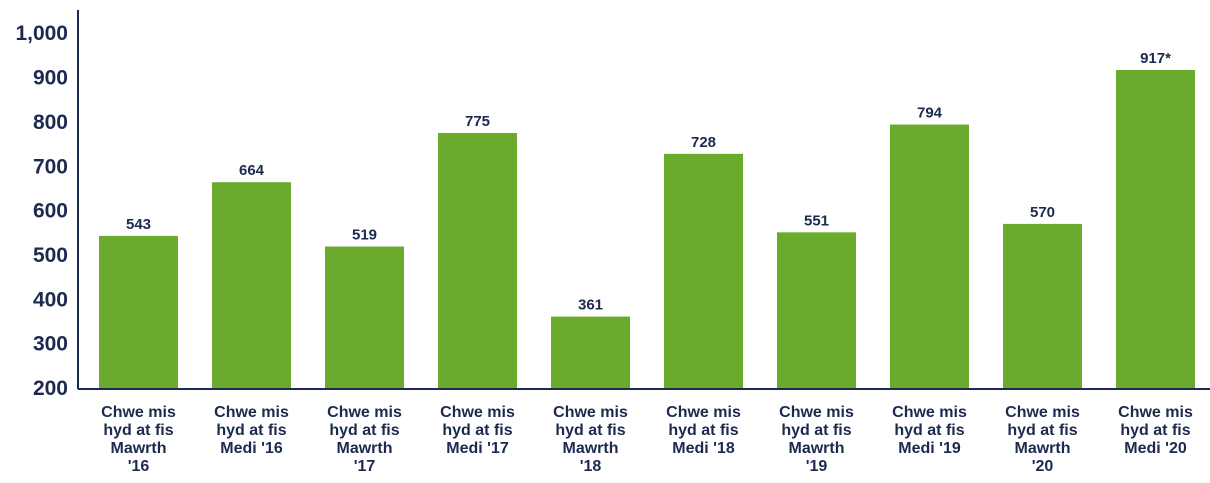  Describe the element at coordinates (50, 344) in the screenshot. I see `y-tick-label: 300` at that location.